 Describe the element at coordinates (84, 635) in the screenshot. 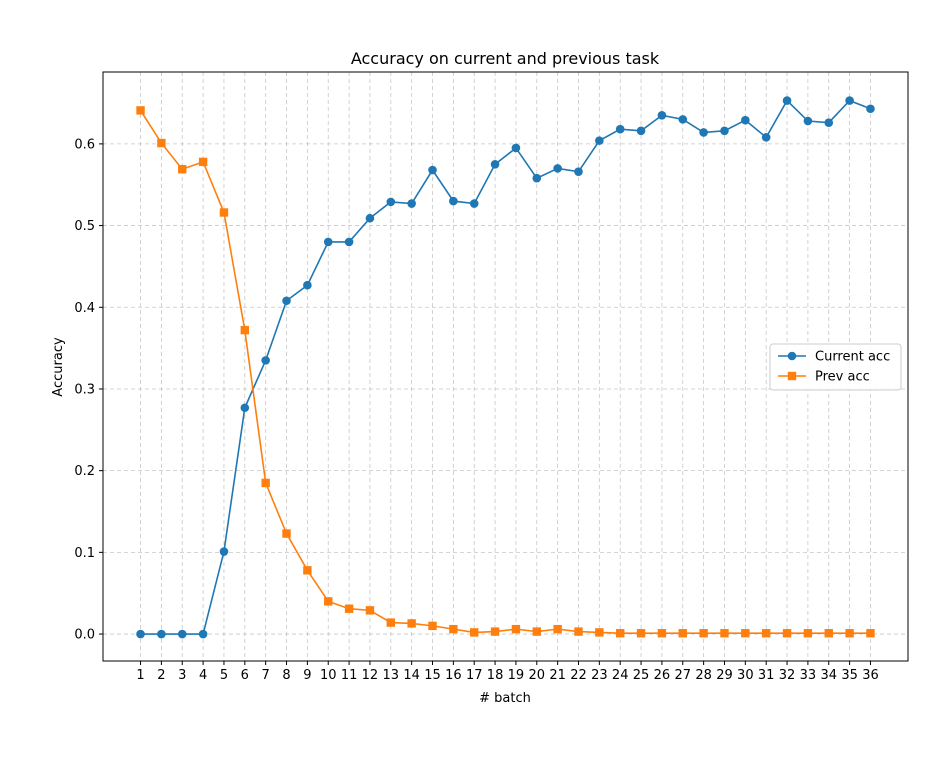

I see `y-tick-label: 0.0` at that location.